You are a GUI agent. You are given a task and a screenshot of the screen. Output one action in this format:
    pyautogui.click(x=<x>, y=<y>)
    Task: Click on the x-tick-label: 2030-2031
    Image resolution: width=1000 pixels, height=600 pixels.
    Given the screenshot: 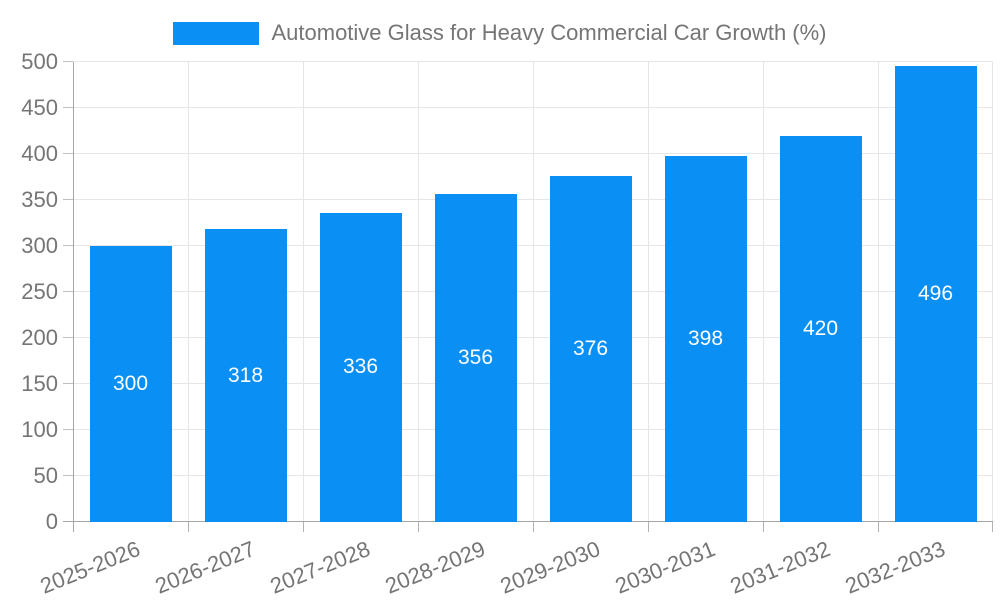 What is the action you would take?
    pyautogui.click(x=665, y=567)
    